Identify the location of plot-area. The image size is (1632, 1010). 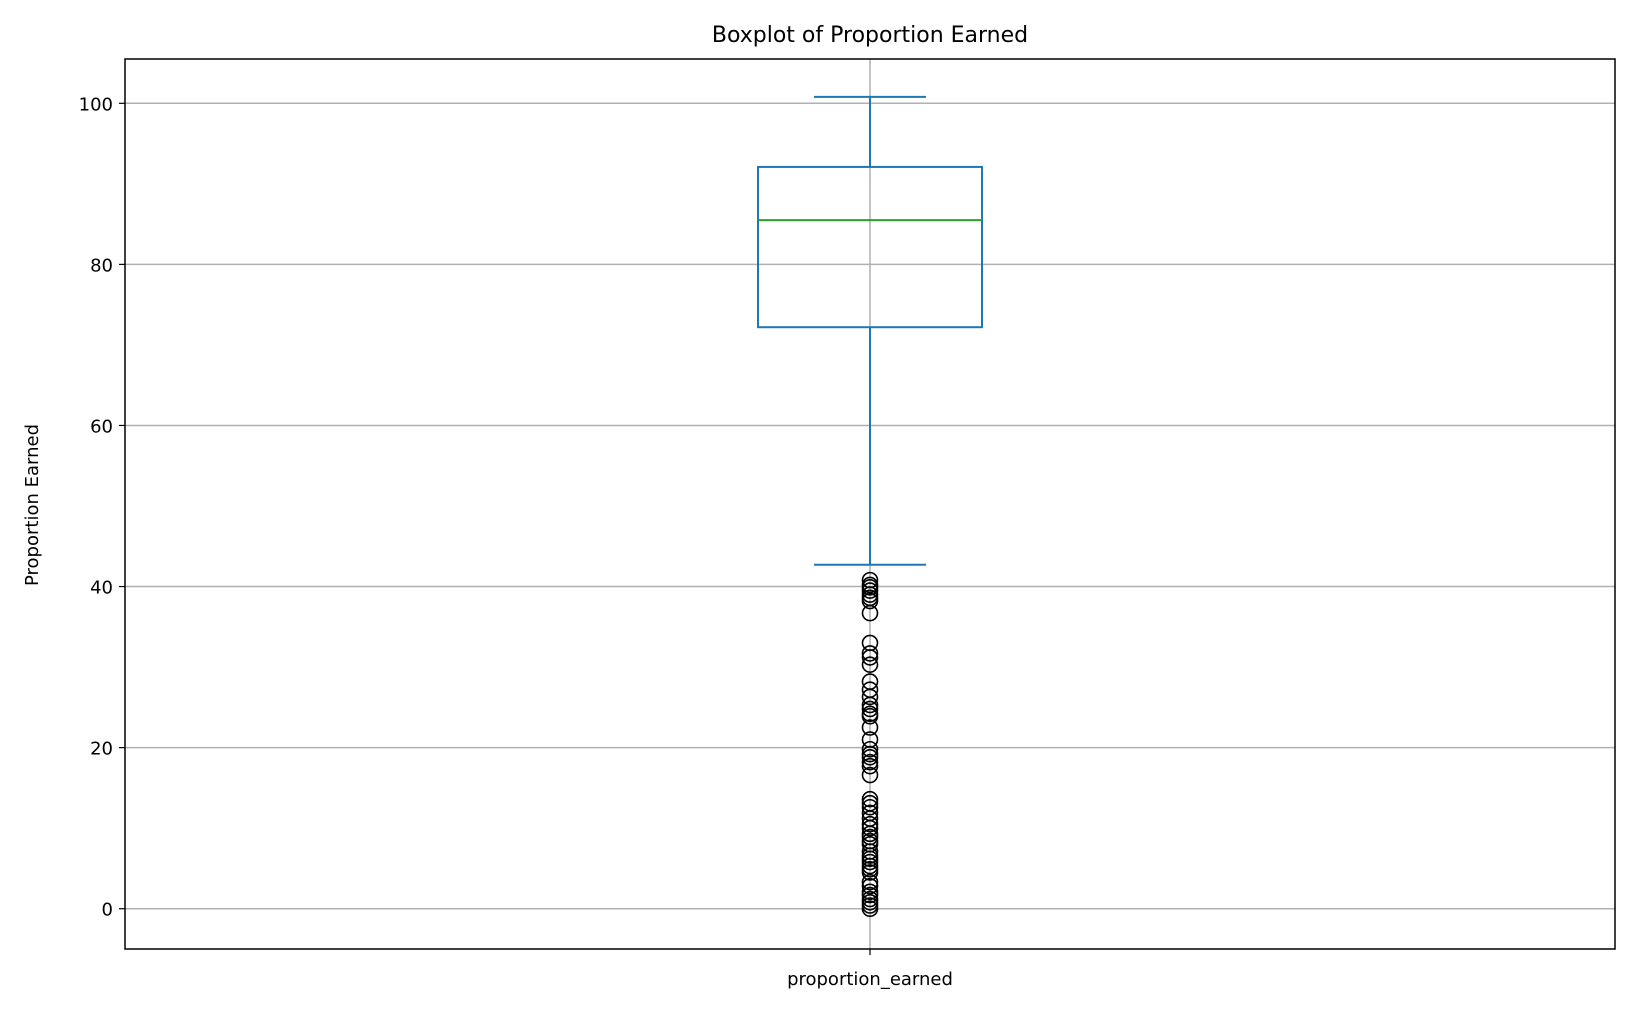
(870, 506).